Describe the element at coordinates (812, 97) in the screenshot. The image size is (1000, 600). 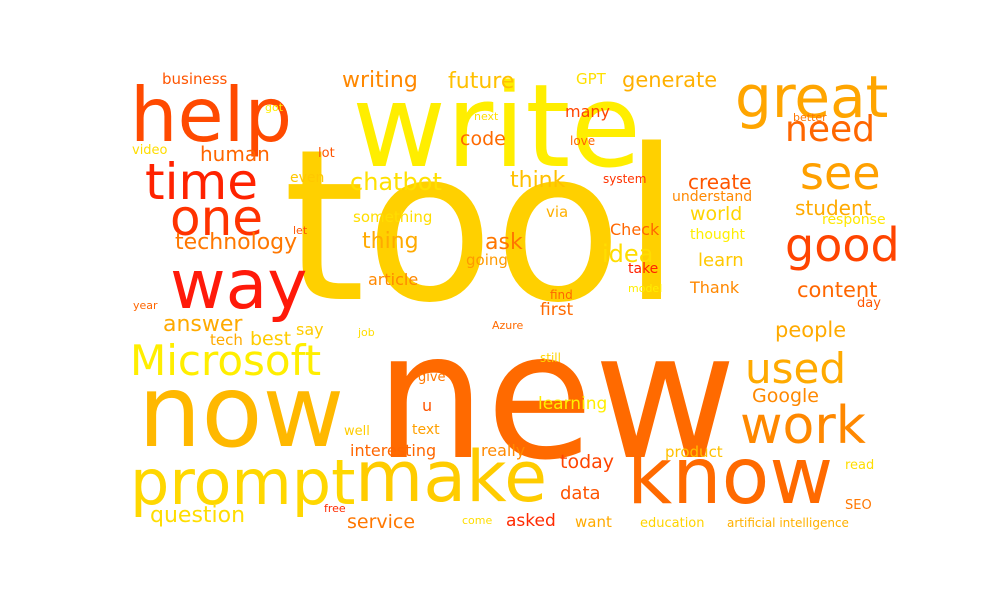
I see `word-great: great` at that location.